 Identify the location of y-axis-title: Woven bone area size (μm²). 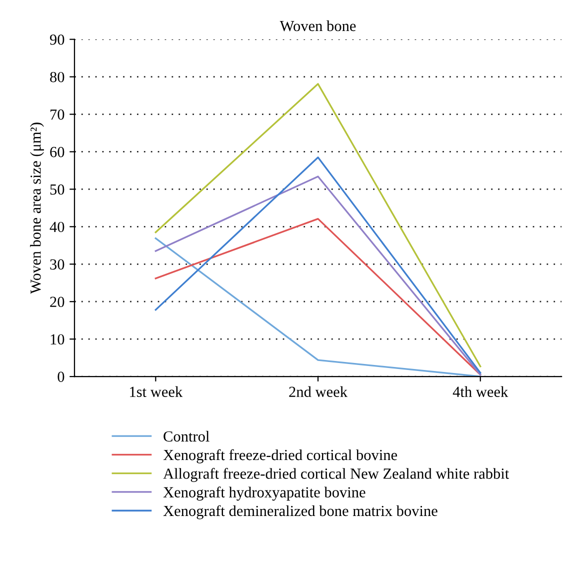
(37, 208).